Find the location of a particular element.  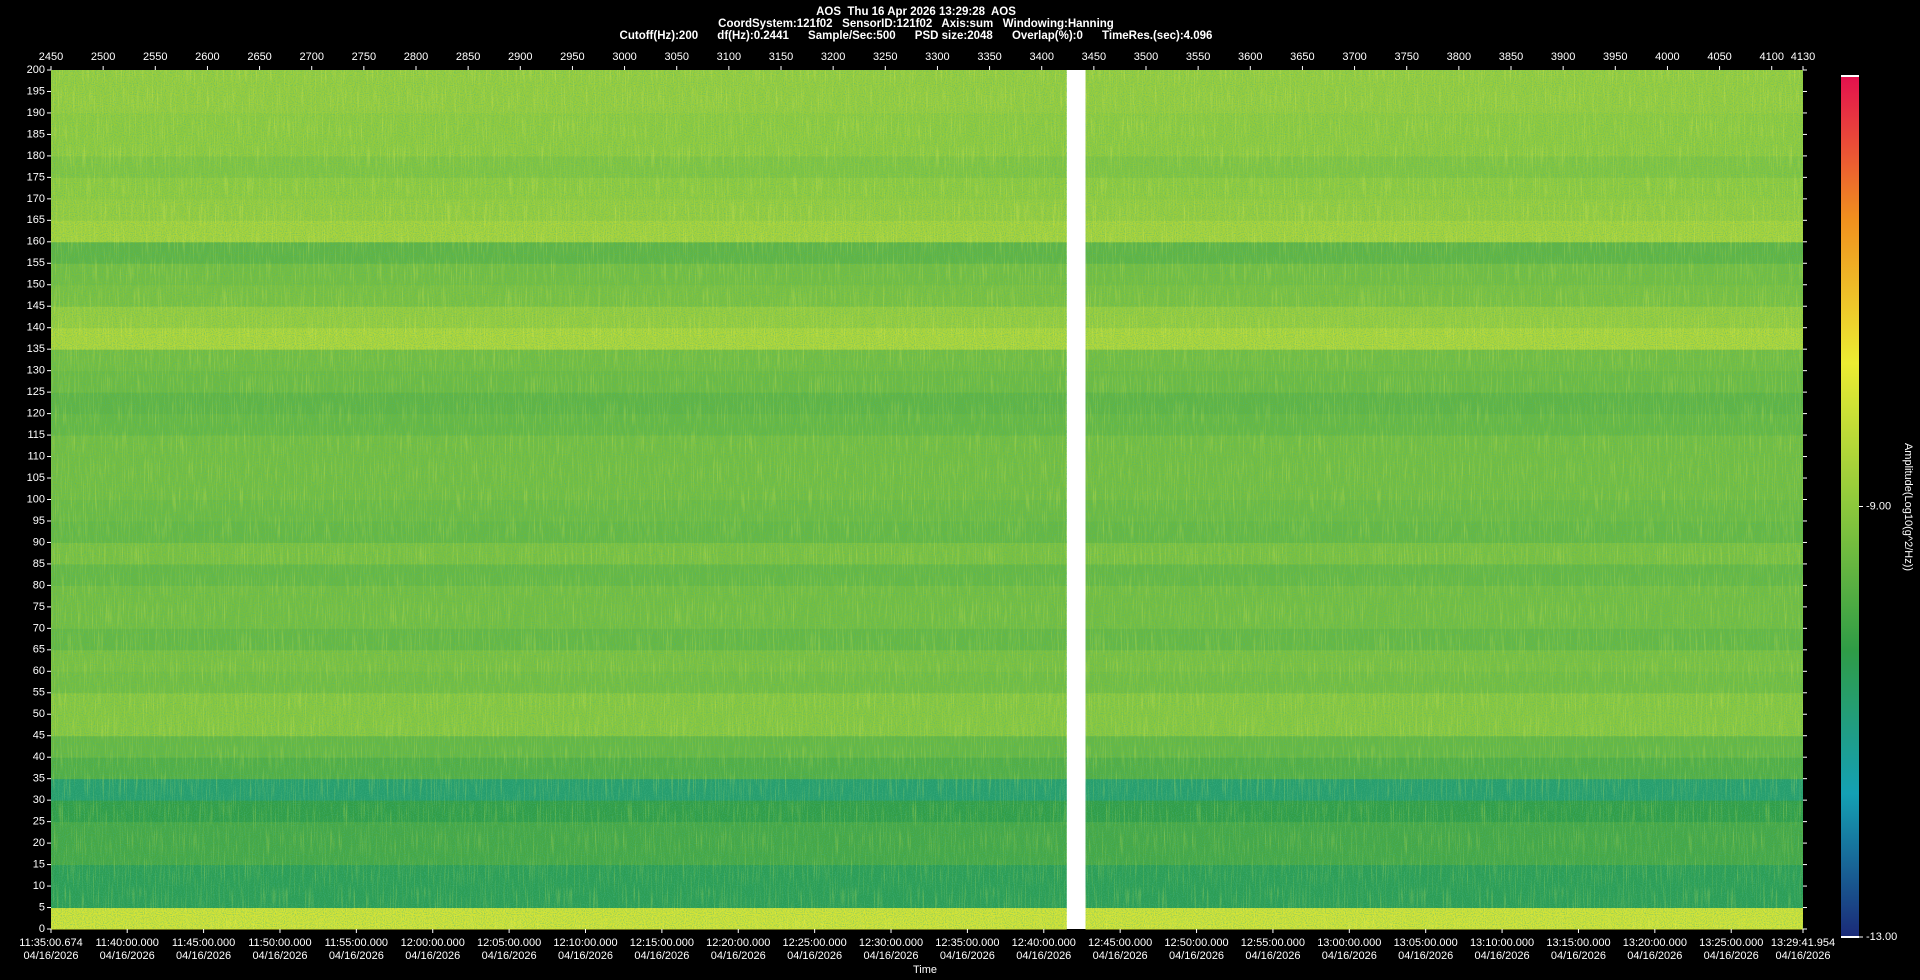

y-tick-label: 185 is located at coordinates (36, 134).